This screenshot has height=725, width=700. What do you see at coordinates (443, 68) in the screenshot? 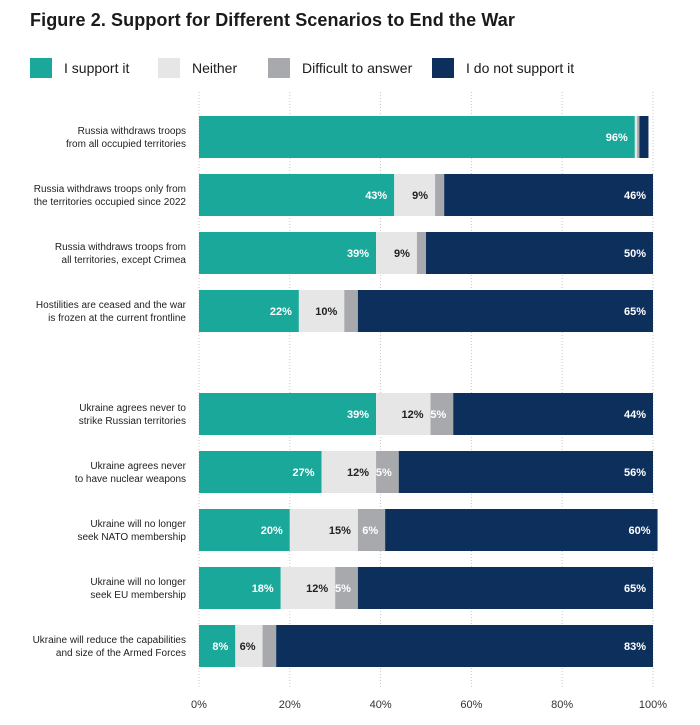
I see `legend-swatch-not-support` at bounding box center [443, 68].